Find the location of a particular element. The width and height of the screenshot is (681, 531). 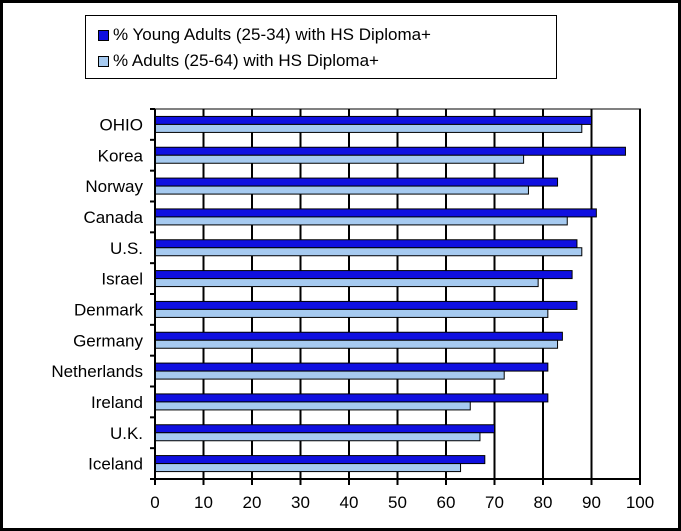

category-label-iceland: Iceland is located at coordinates (115, 464).